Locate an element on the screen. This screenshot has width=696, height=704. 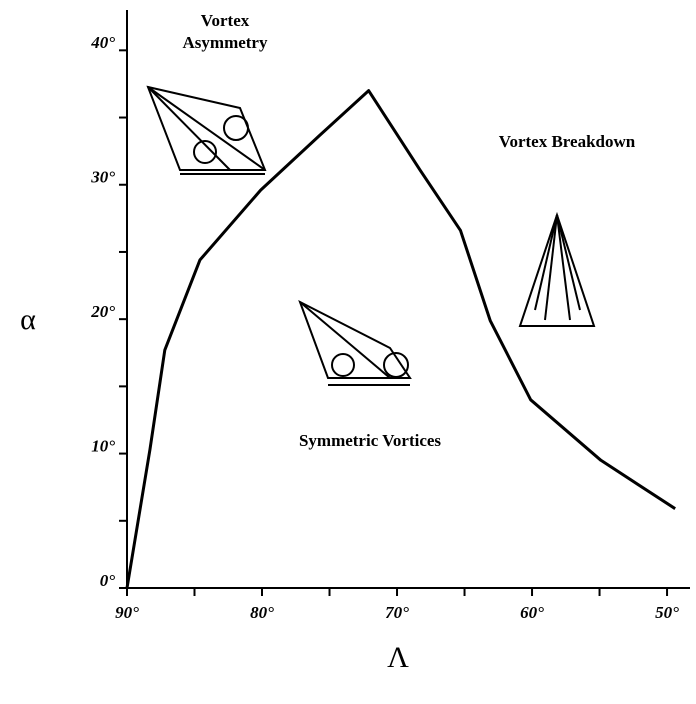
annotation: Vortex is located at coordinates (225, 20).